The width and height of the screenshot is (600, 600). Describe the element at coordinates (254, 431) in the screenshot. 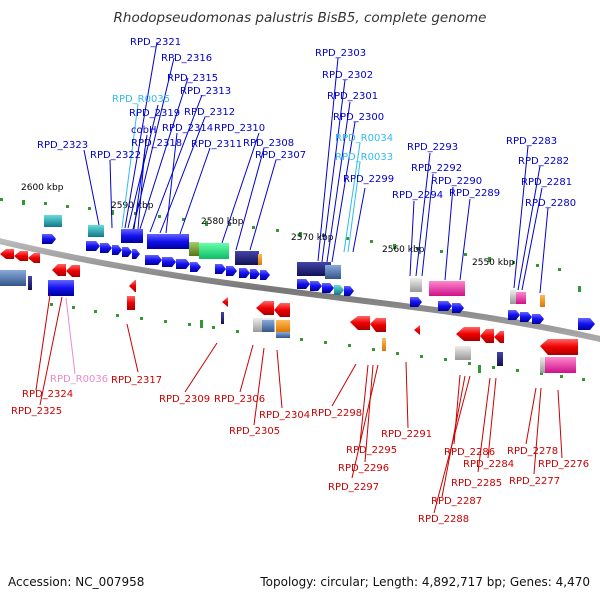

I see `gene-label: RPD_2305` at that location.